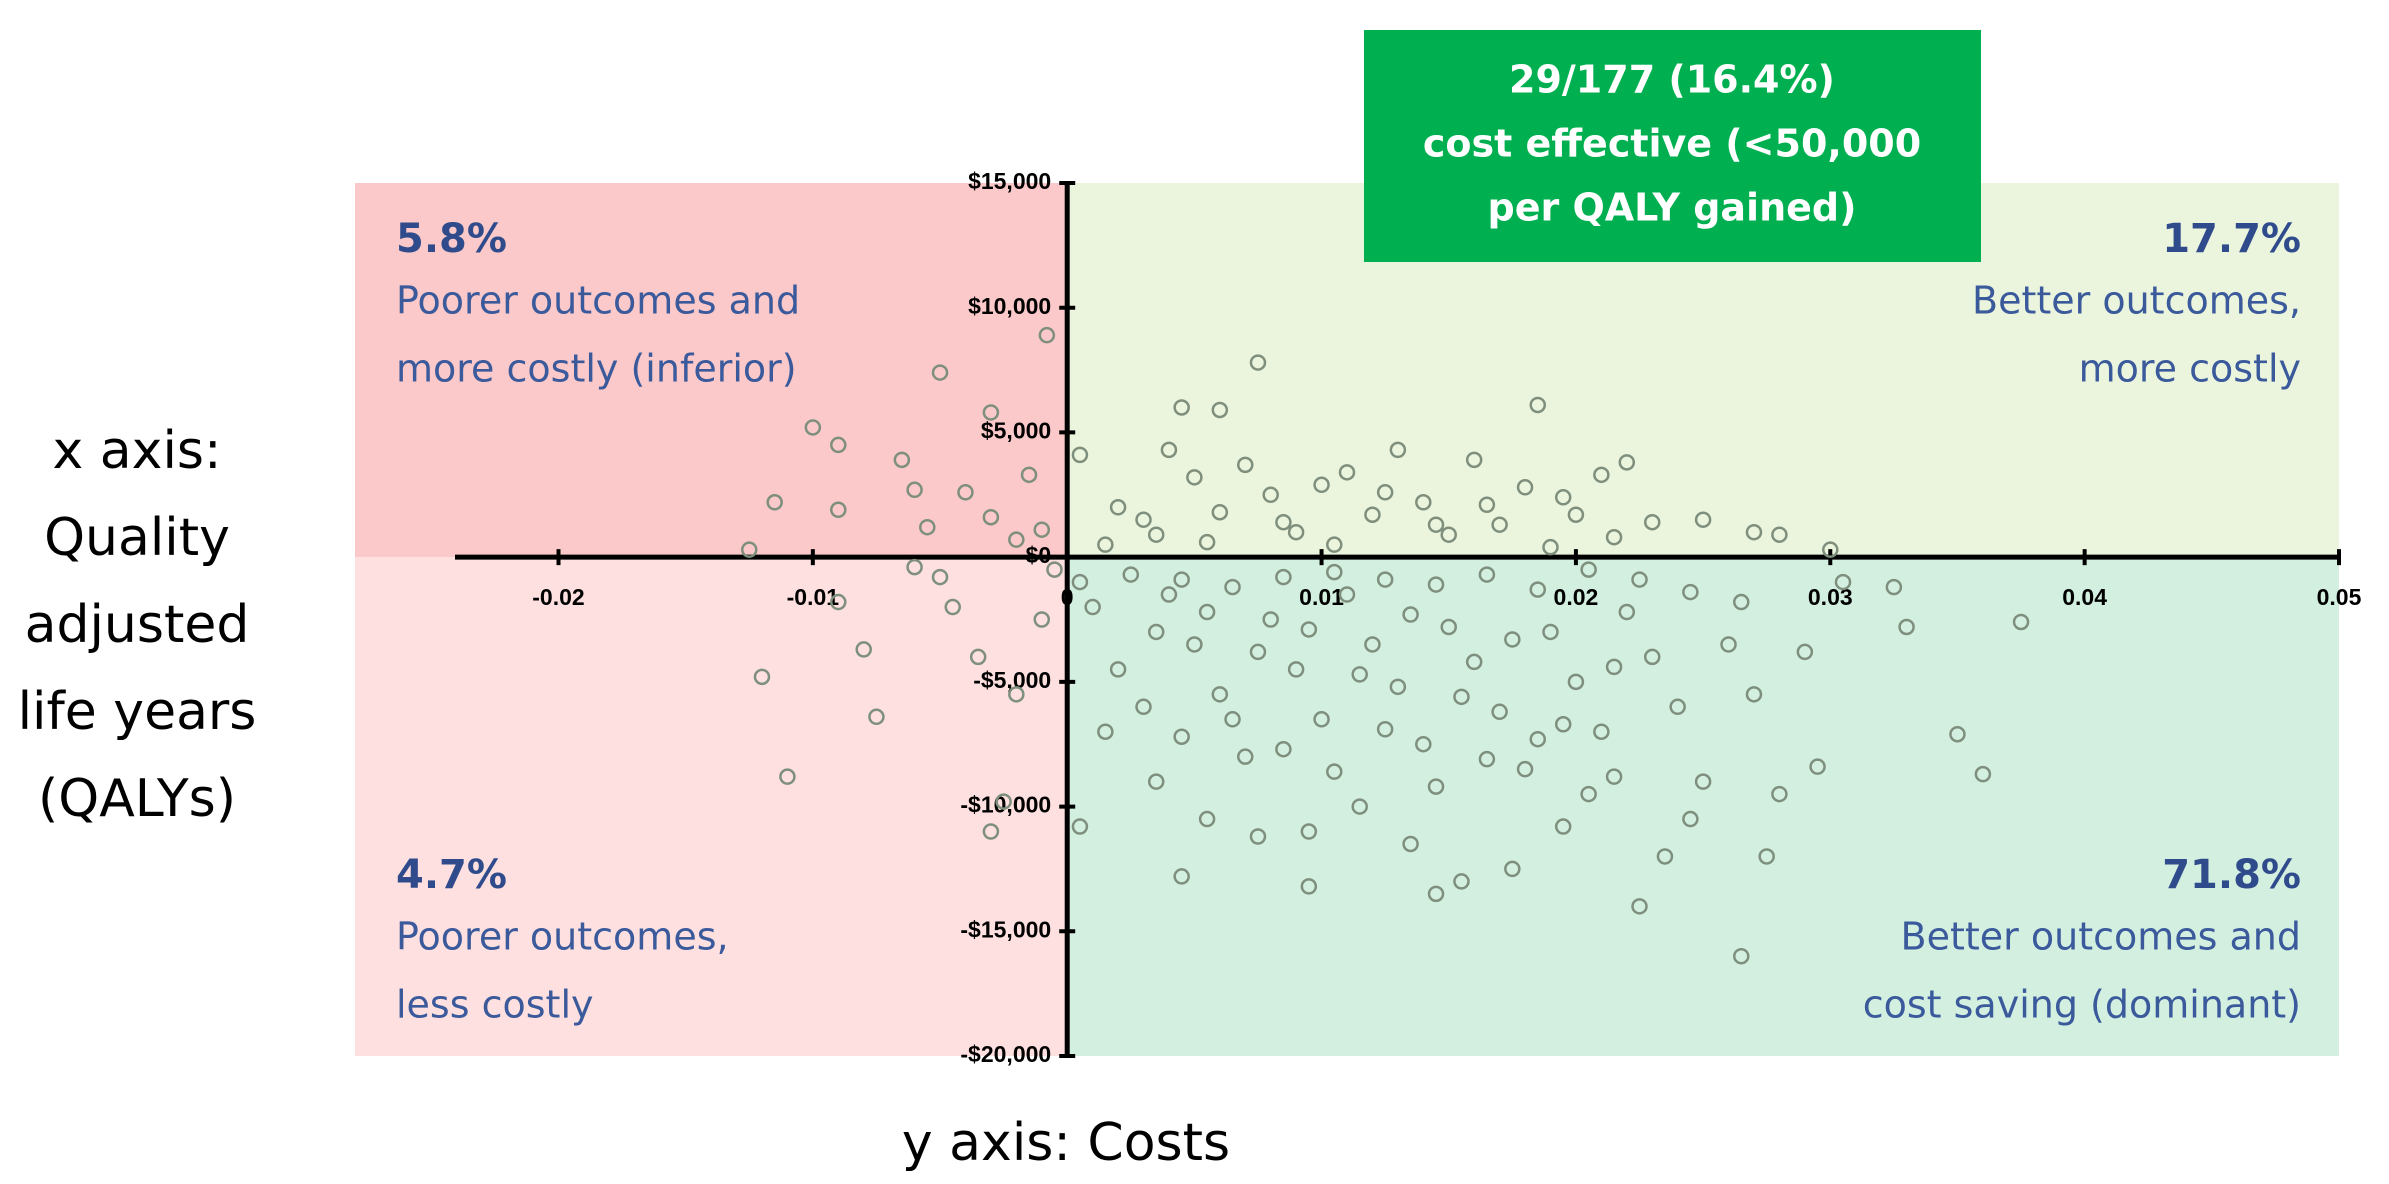 This screenshot has width=2389, height=1184. Describe the element at coordinates (1576, 597) in the screenshot. I see `x-tick-label: 0.02` at that location.